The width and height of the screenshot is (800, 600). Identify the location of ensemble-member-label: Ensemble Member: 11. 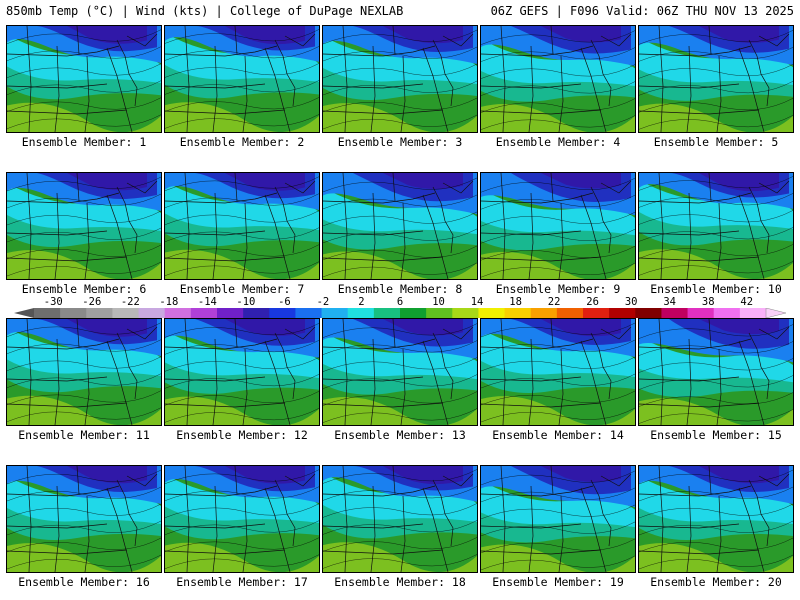
(84, 435).